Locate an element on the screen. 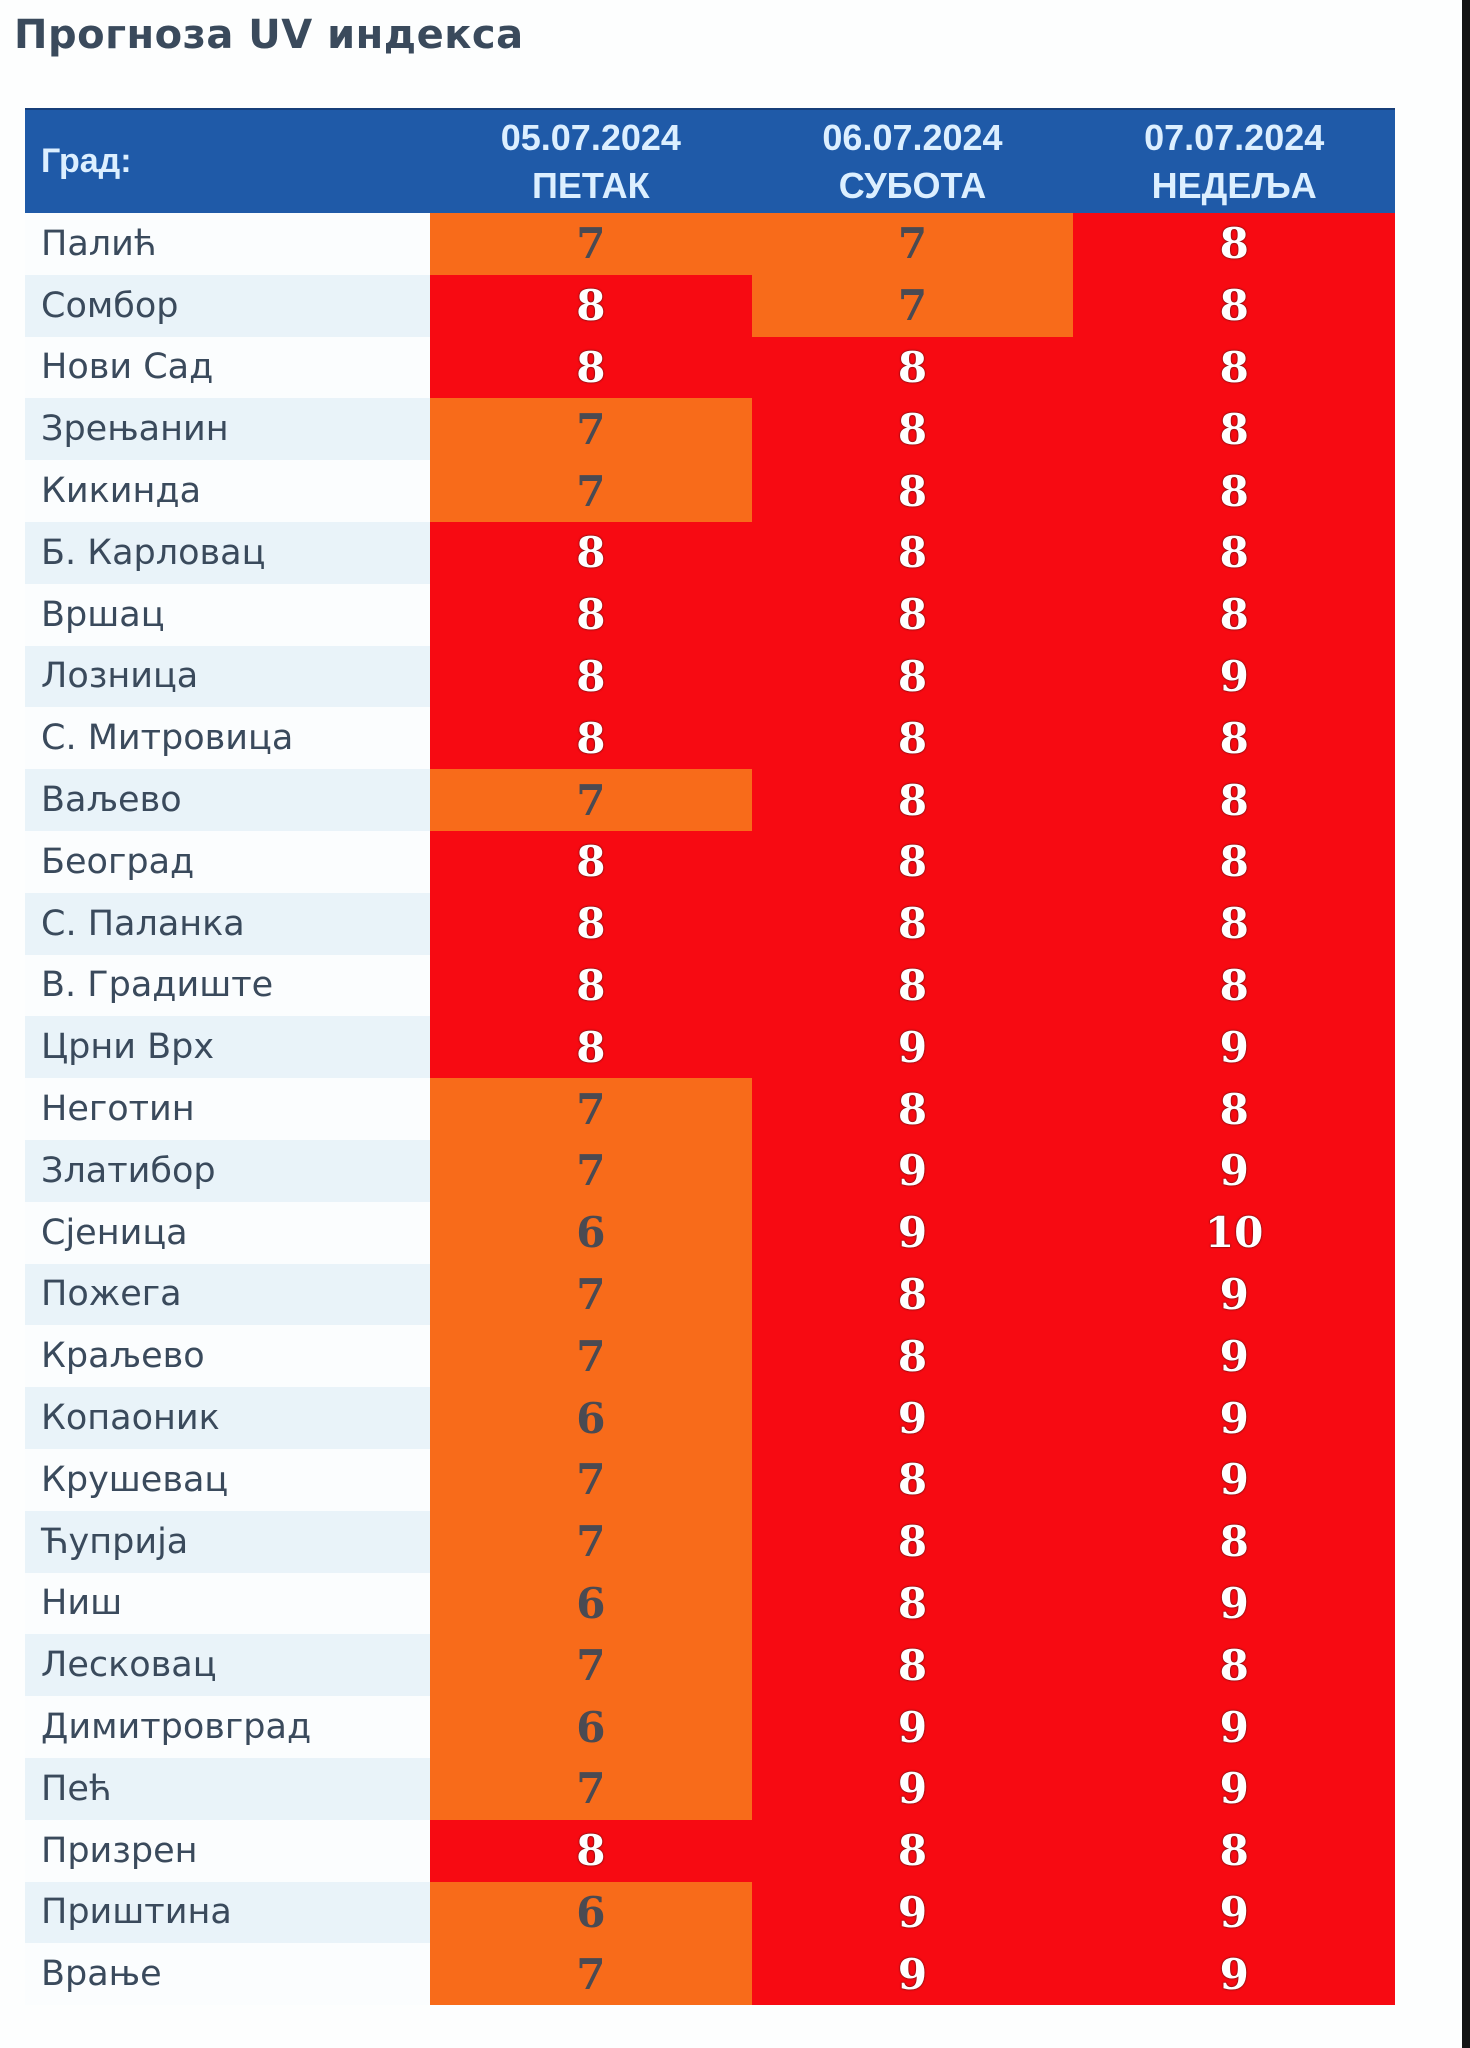 The width and height of the screenshot is (1470, 2048). city-name: Б. Карловац is located at coordinates (227, 552).